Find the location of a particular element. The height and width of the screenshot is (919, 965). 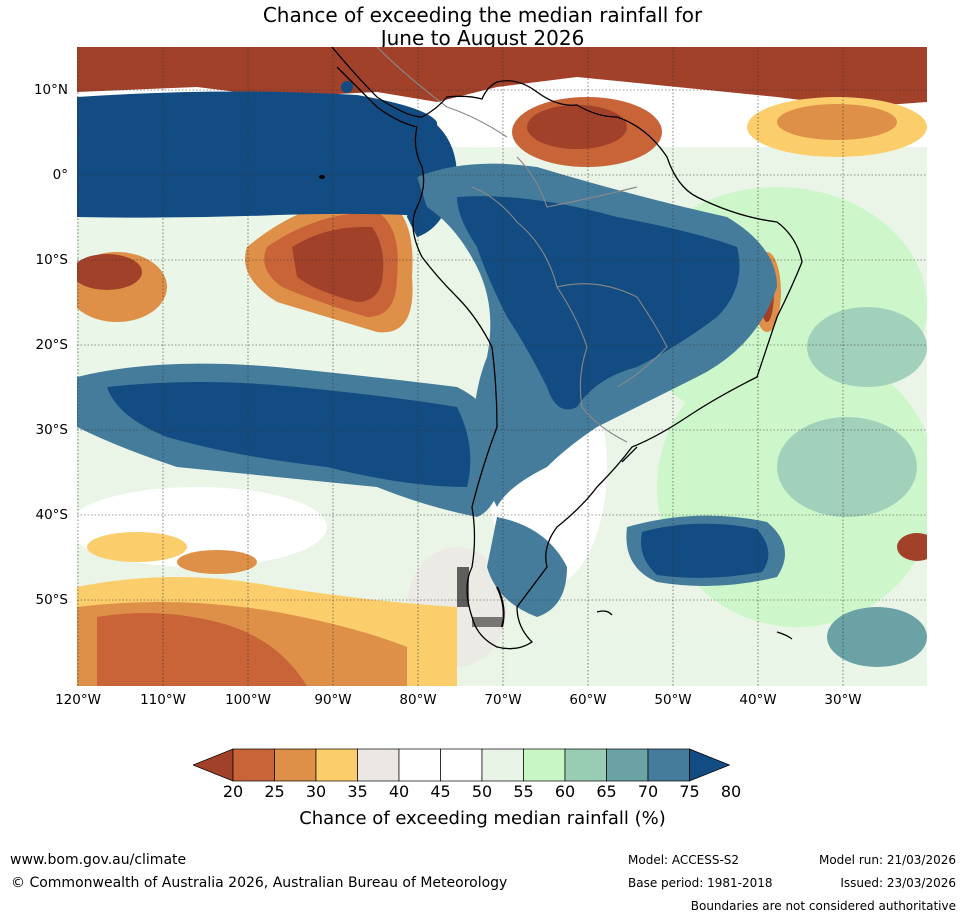

lat-label-10n: 10°N is located at coordinates (50, 90).